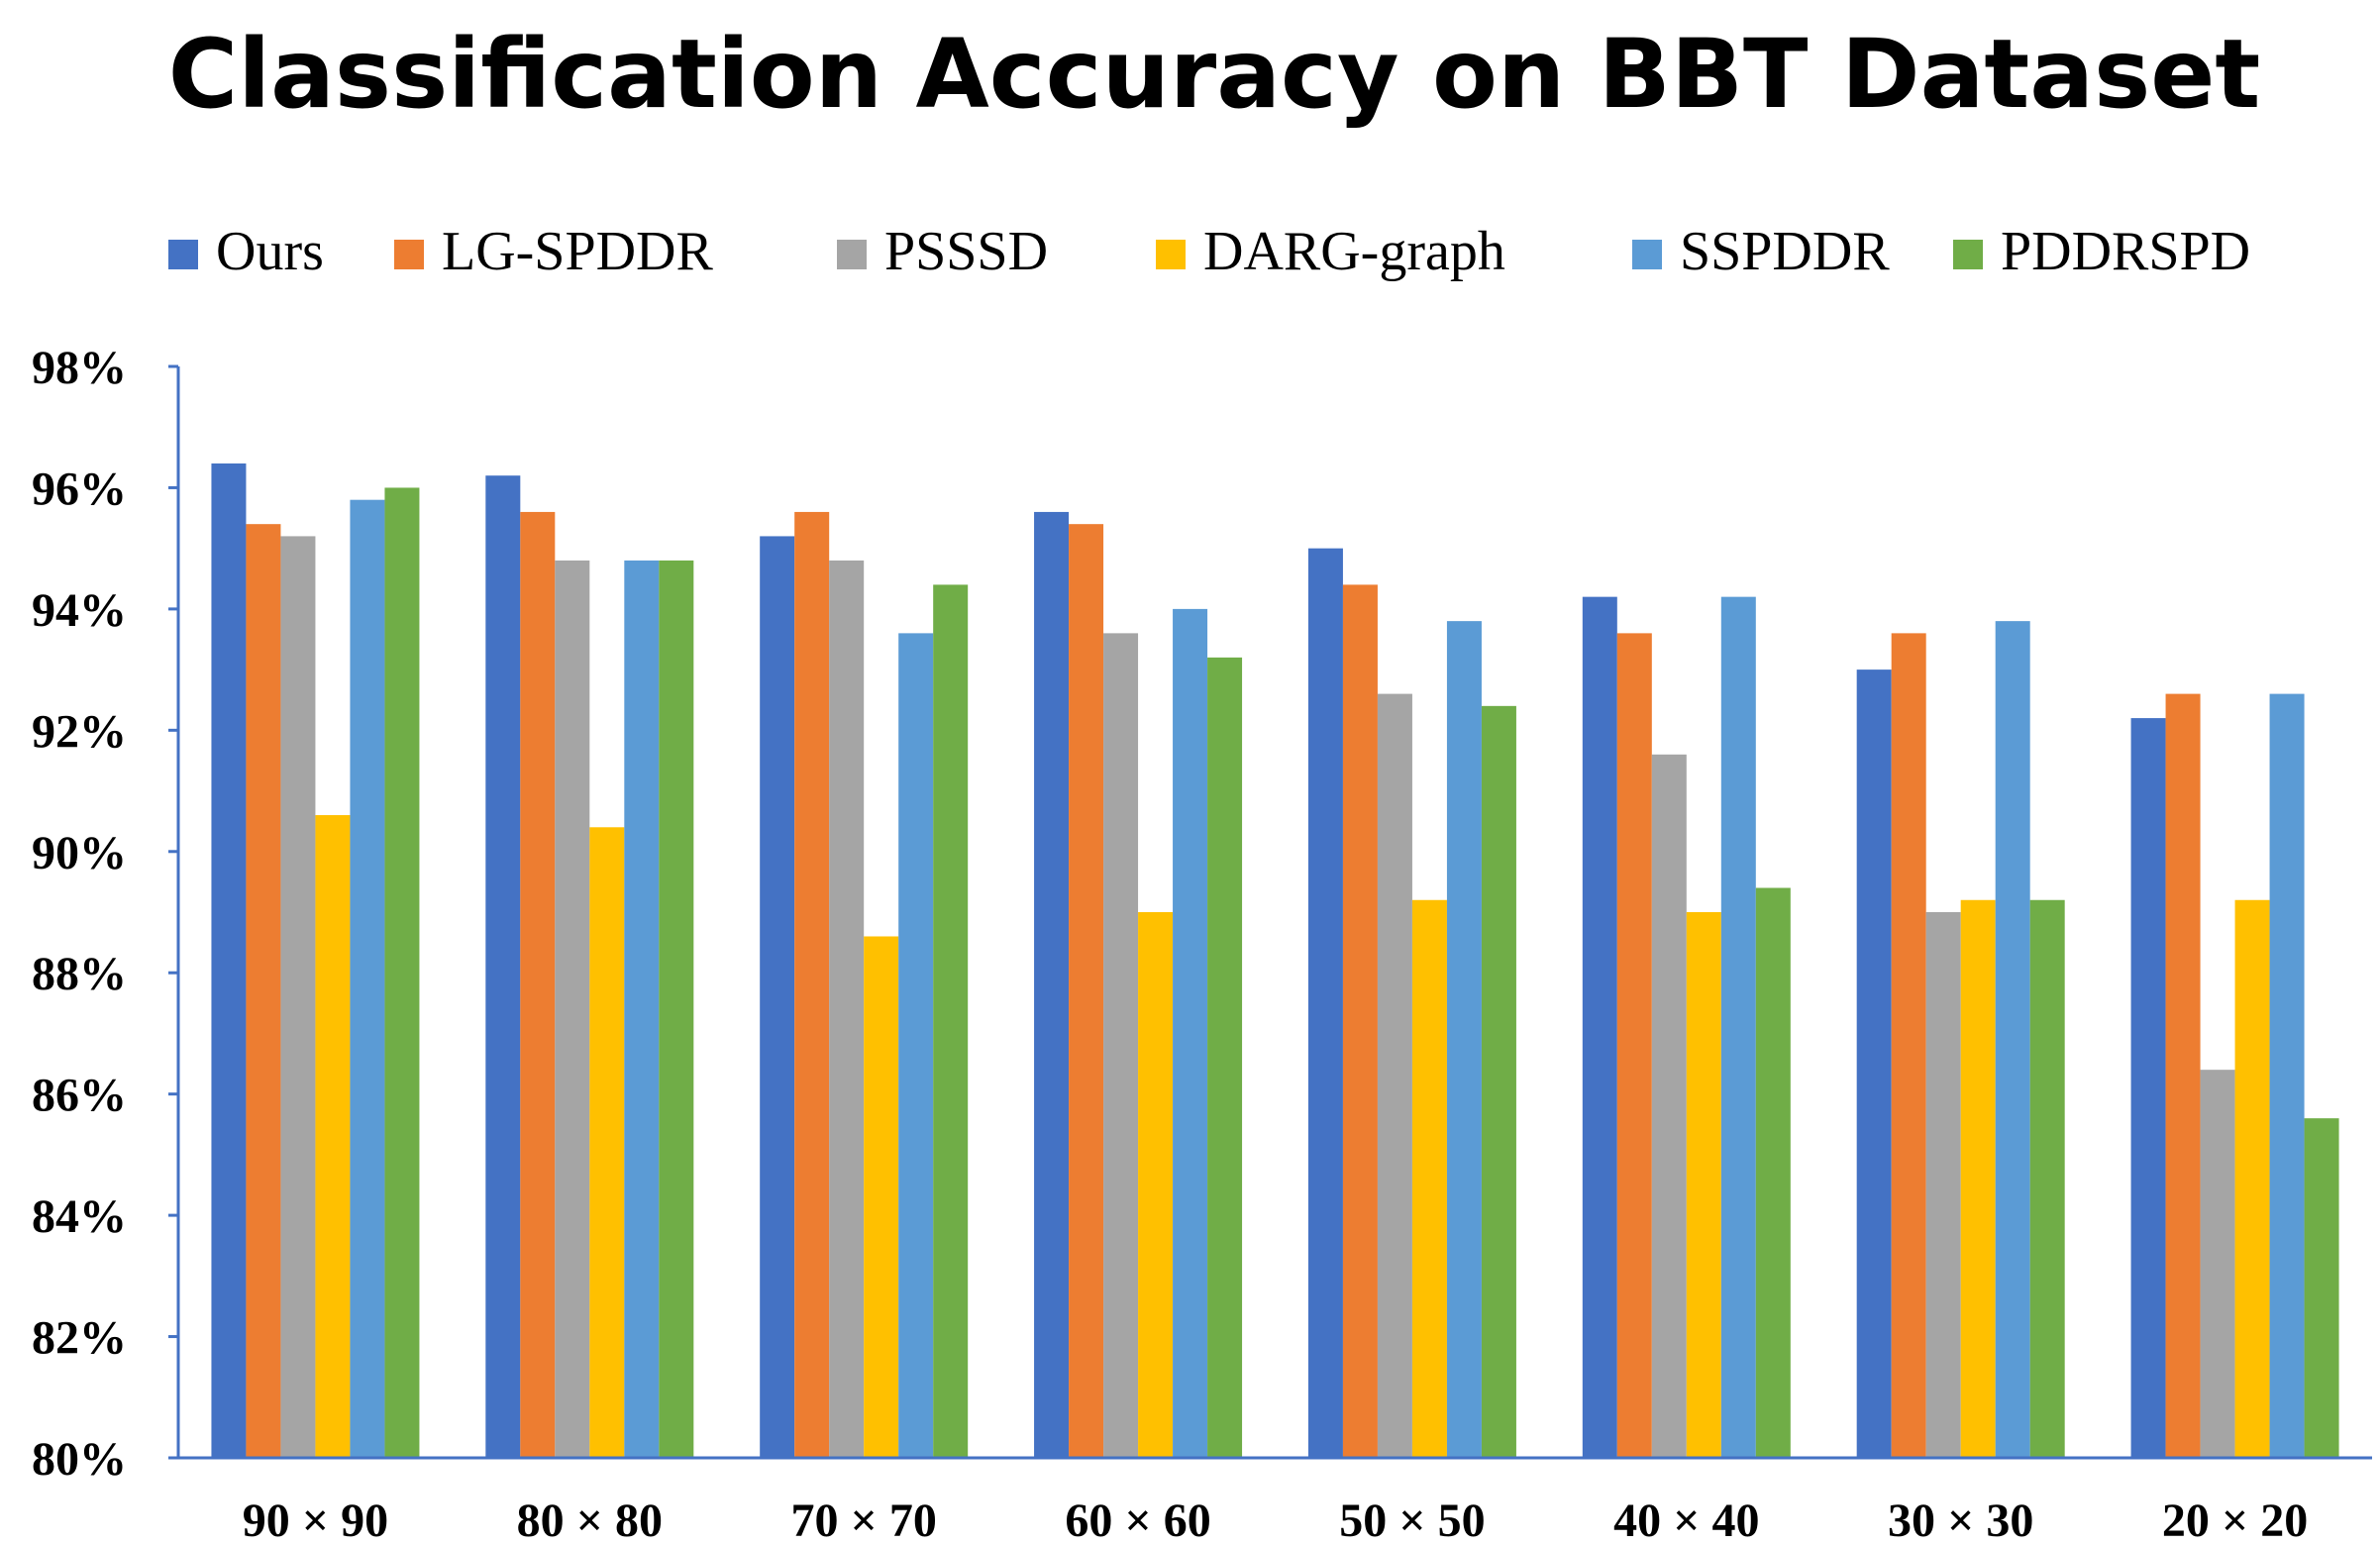 This screenshot has width=2380, height=1545. Describe the element at coordinates (79, 974) in the screenshot. I see `y-tick-label: 88%` at that location.